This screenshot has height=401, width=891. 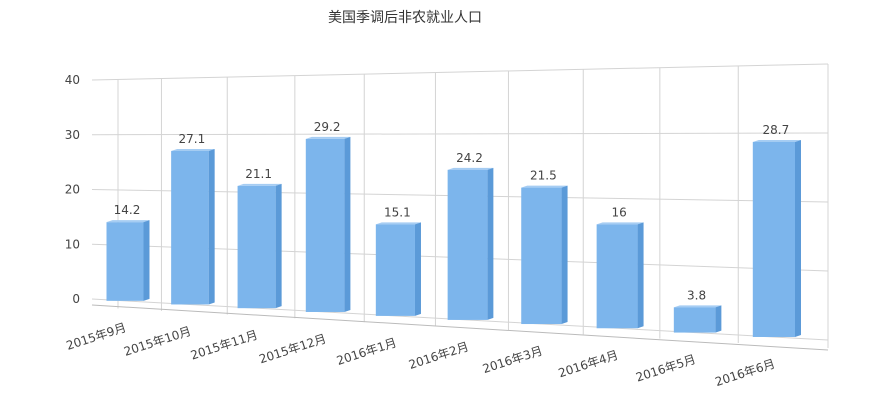 What do you see at coordinates (776, 130) in the screenshot?
I see `data-label: 28.7` at bounding box center [776, 130].